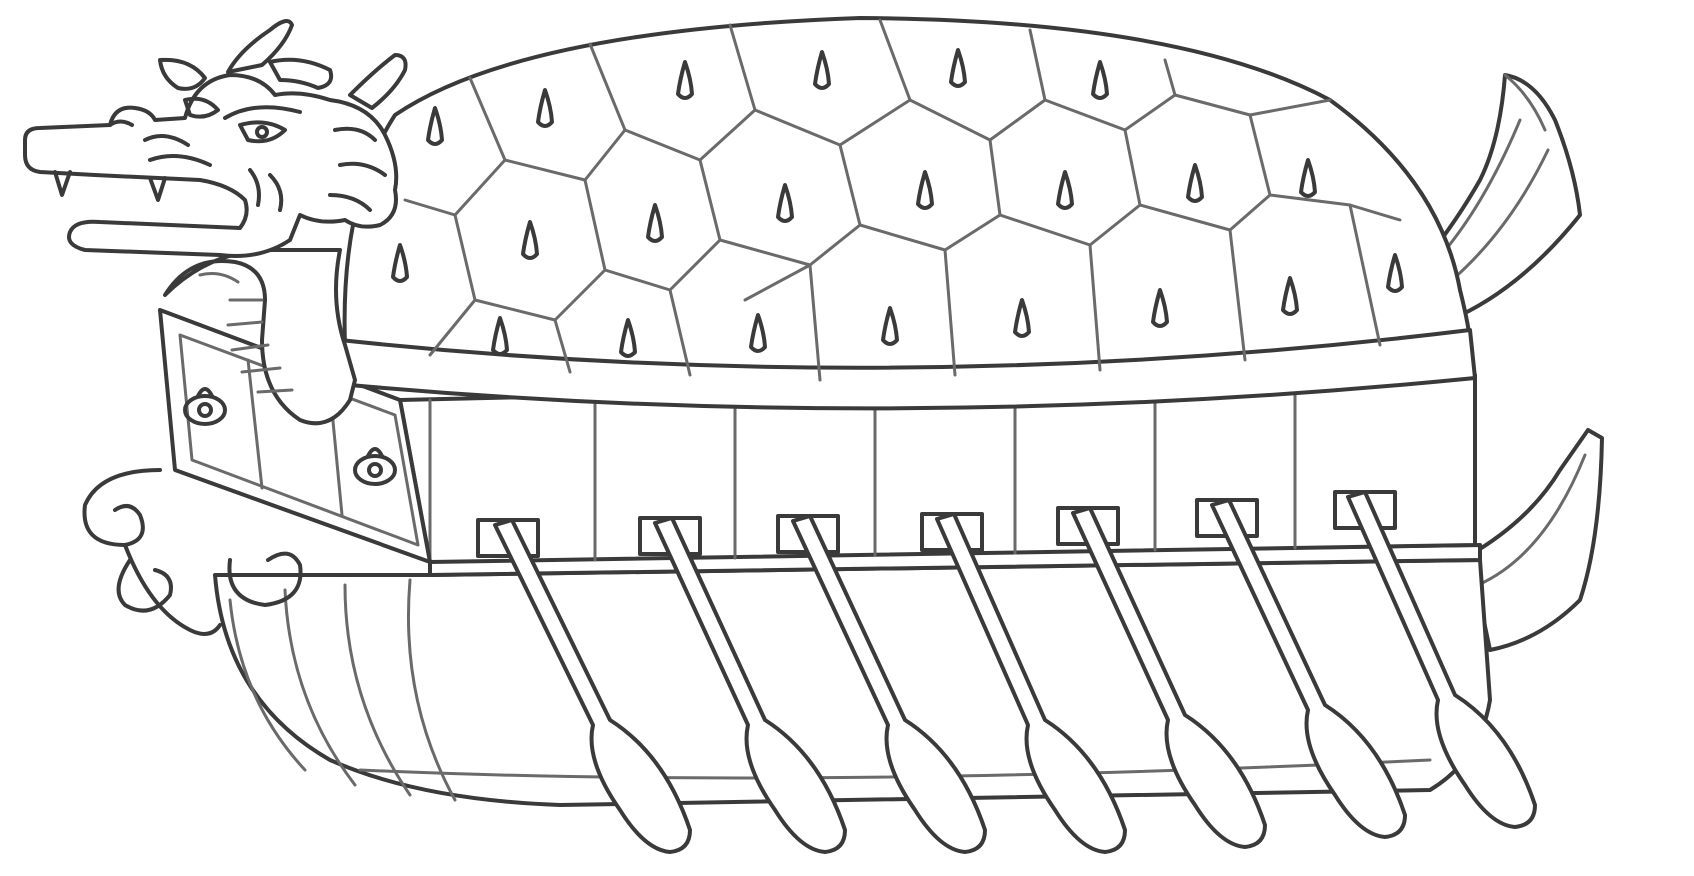 The image size is (1694, 876). Describe the element at coordinates (862, 470) in the screenshot. I see `wall-panels` at that location.